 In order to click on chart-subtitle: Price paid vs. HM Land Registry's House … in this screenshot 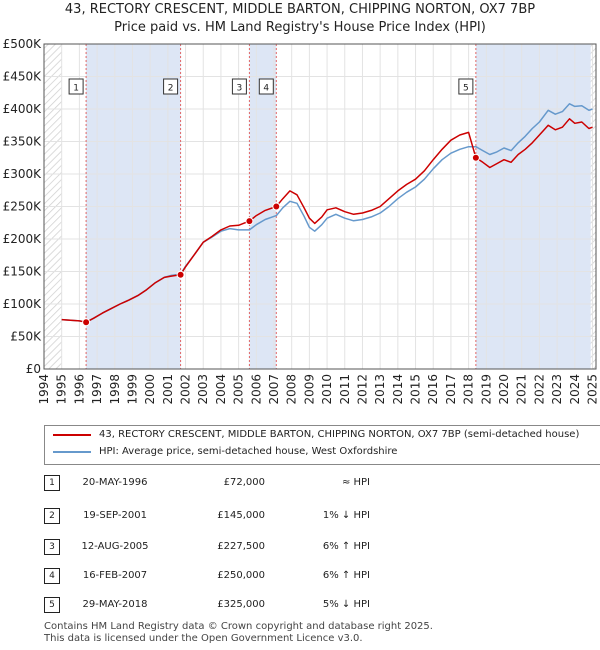, I will do `click(300, 27)`.